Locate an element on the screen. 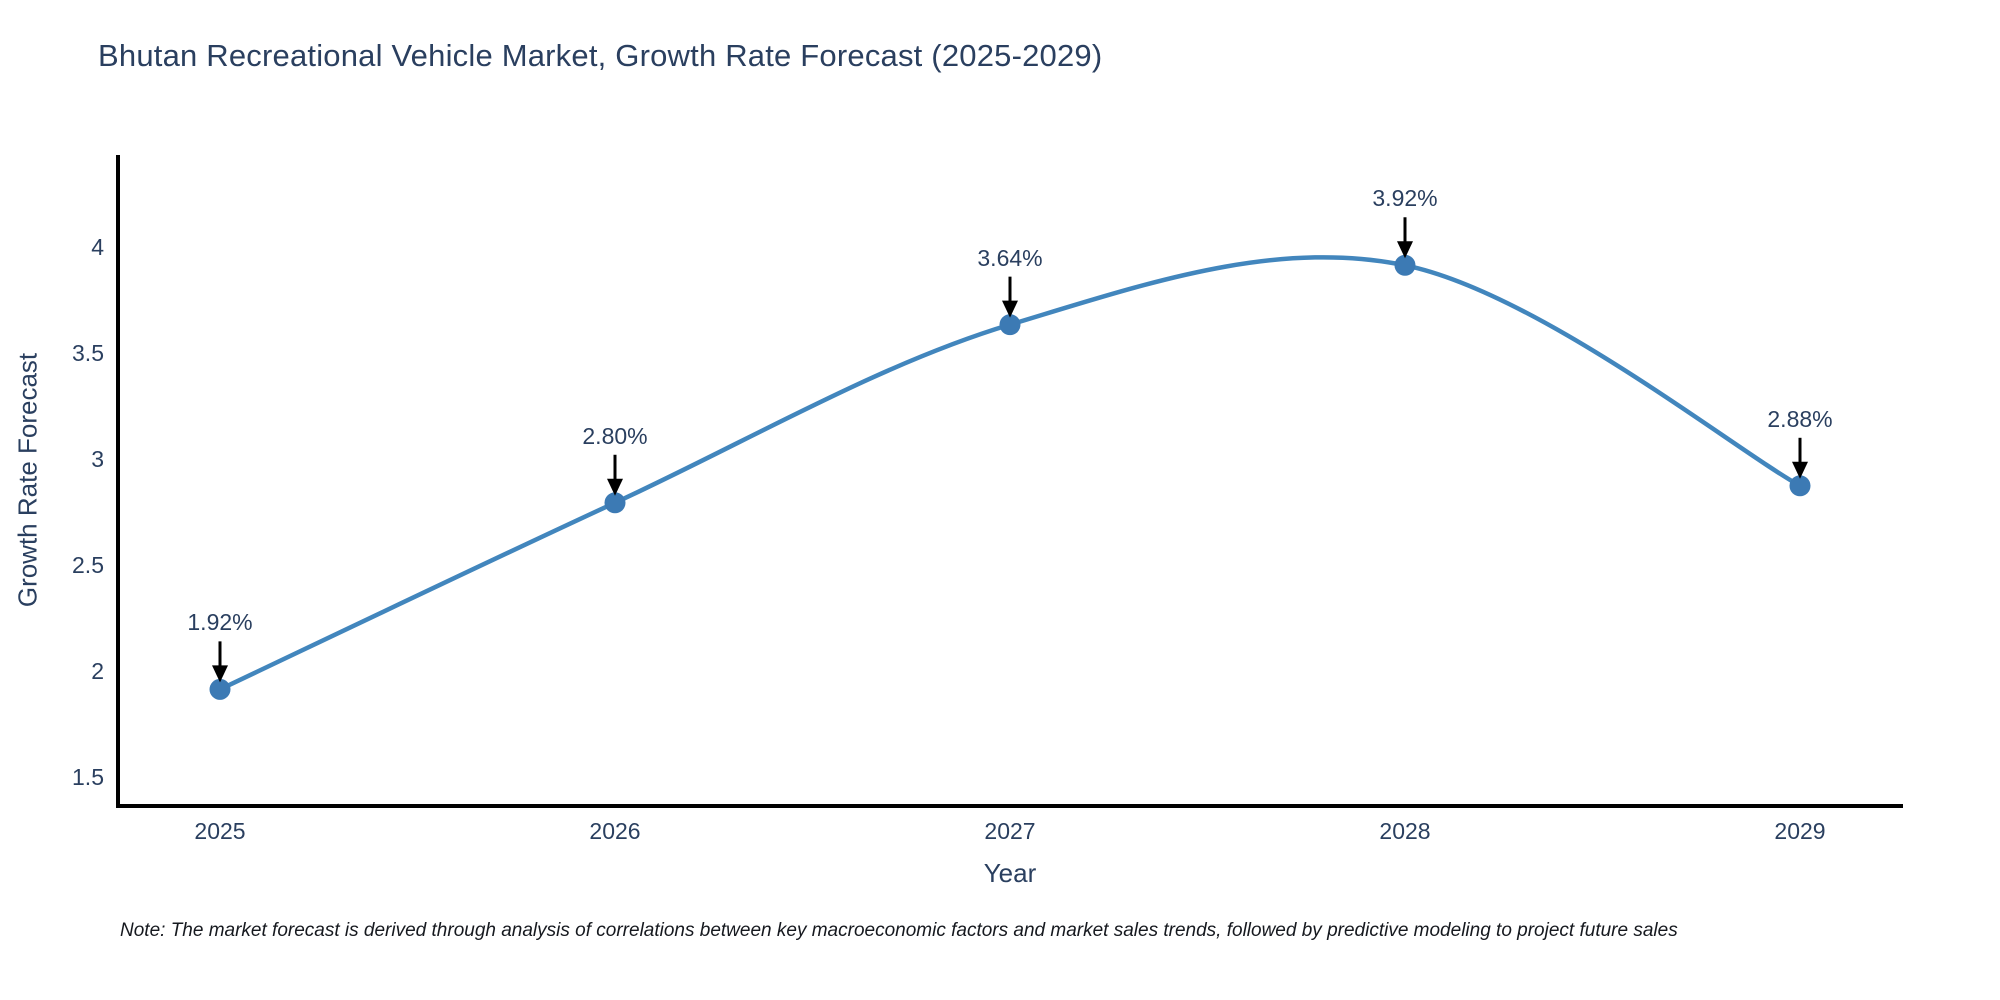 The width and height of the screenshot is (2000, 1000). x-tick-label: 2028 is located at coordinates (1405, 831).